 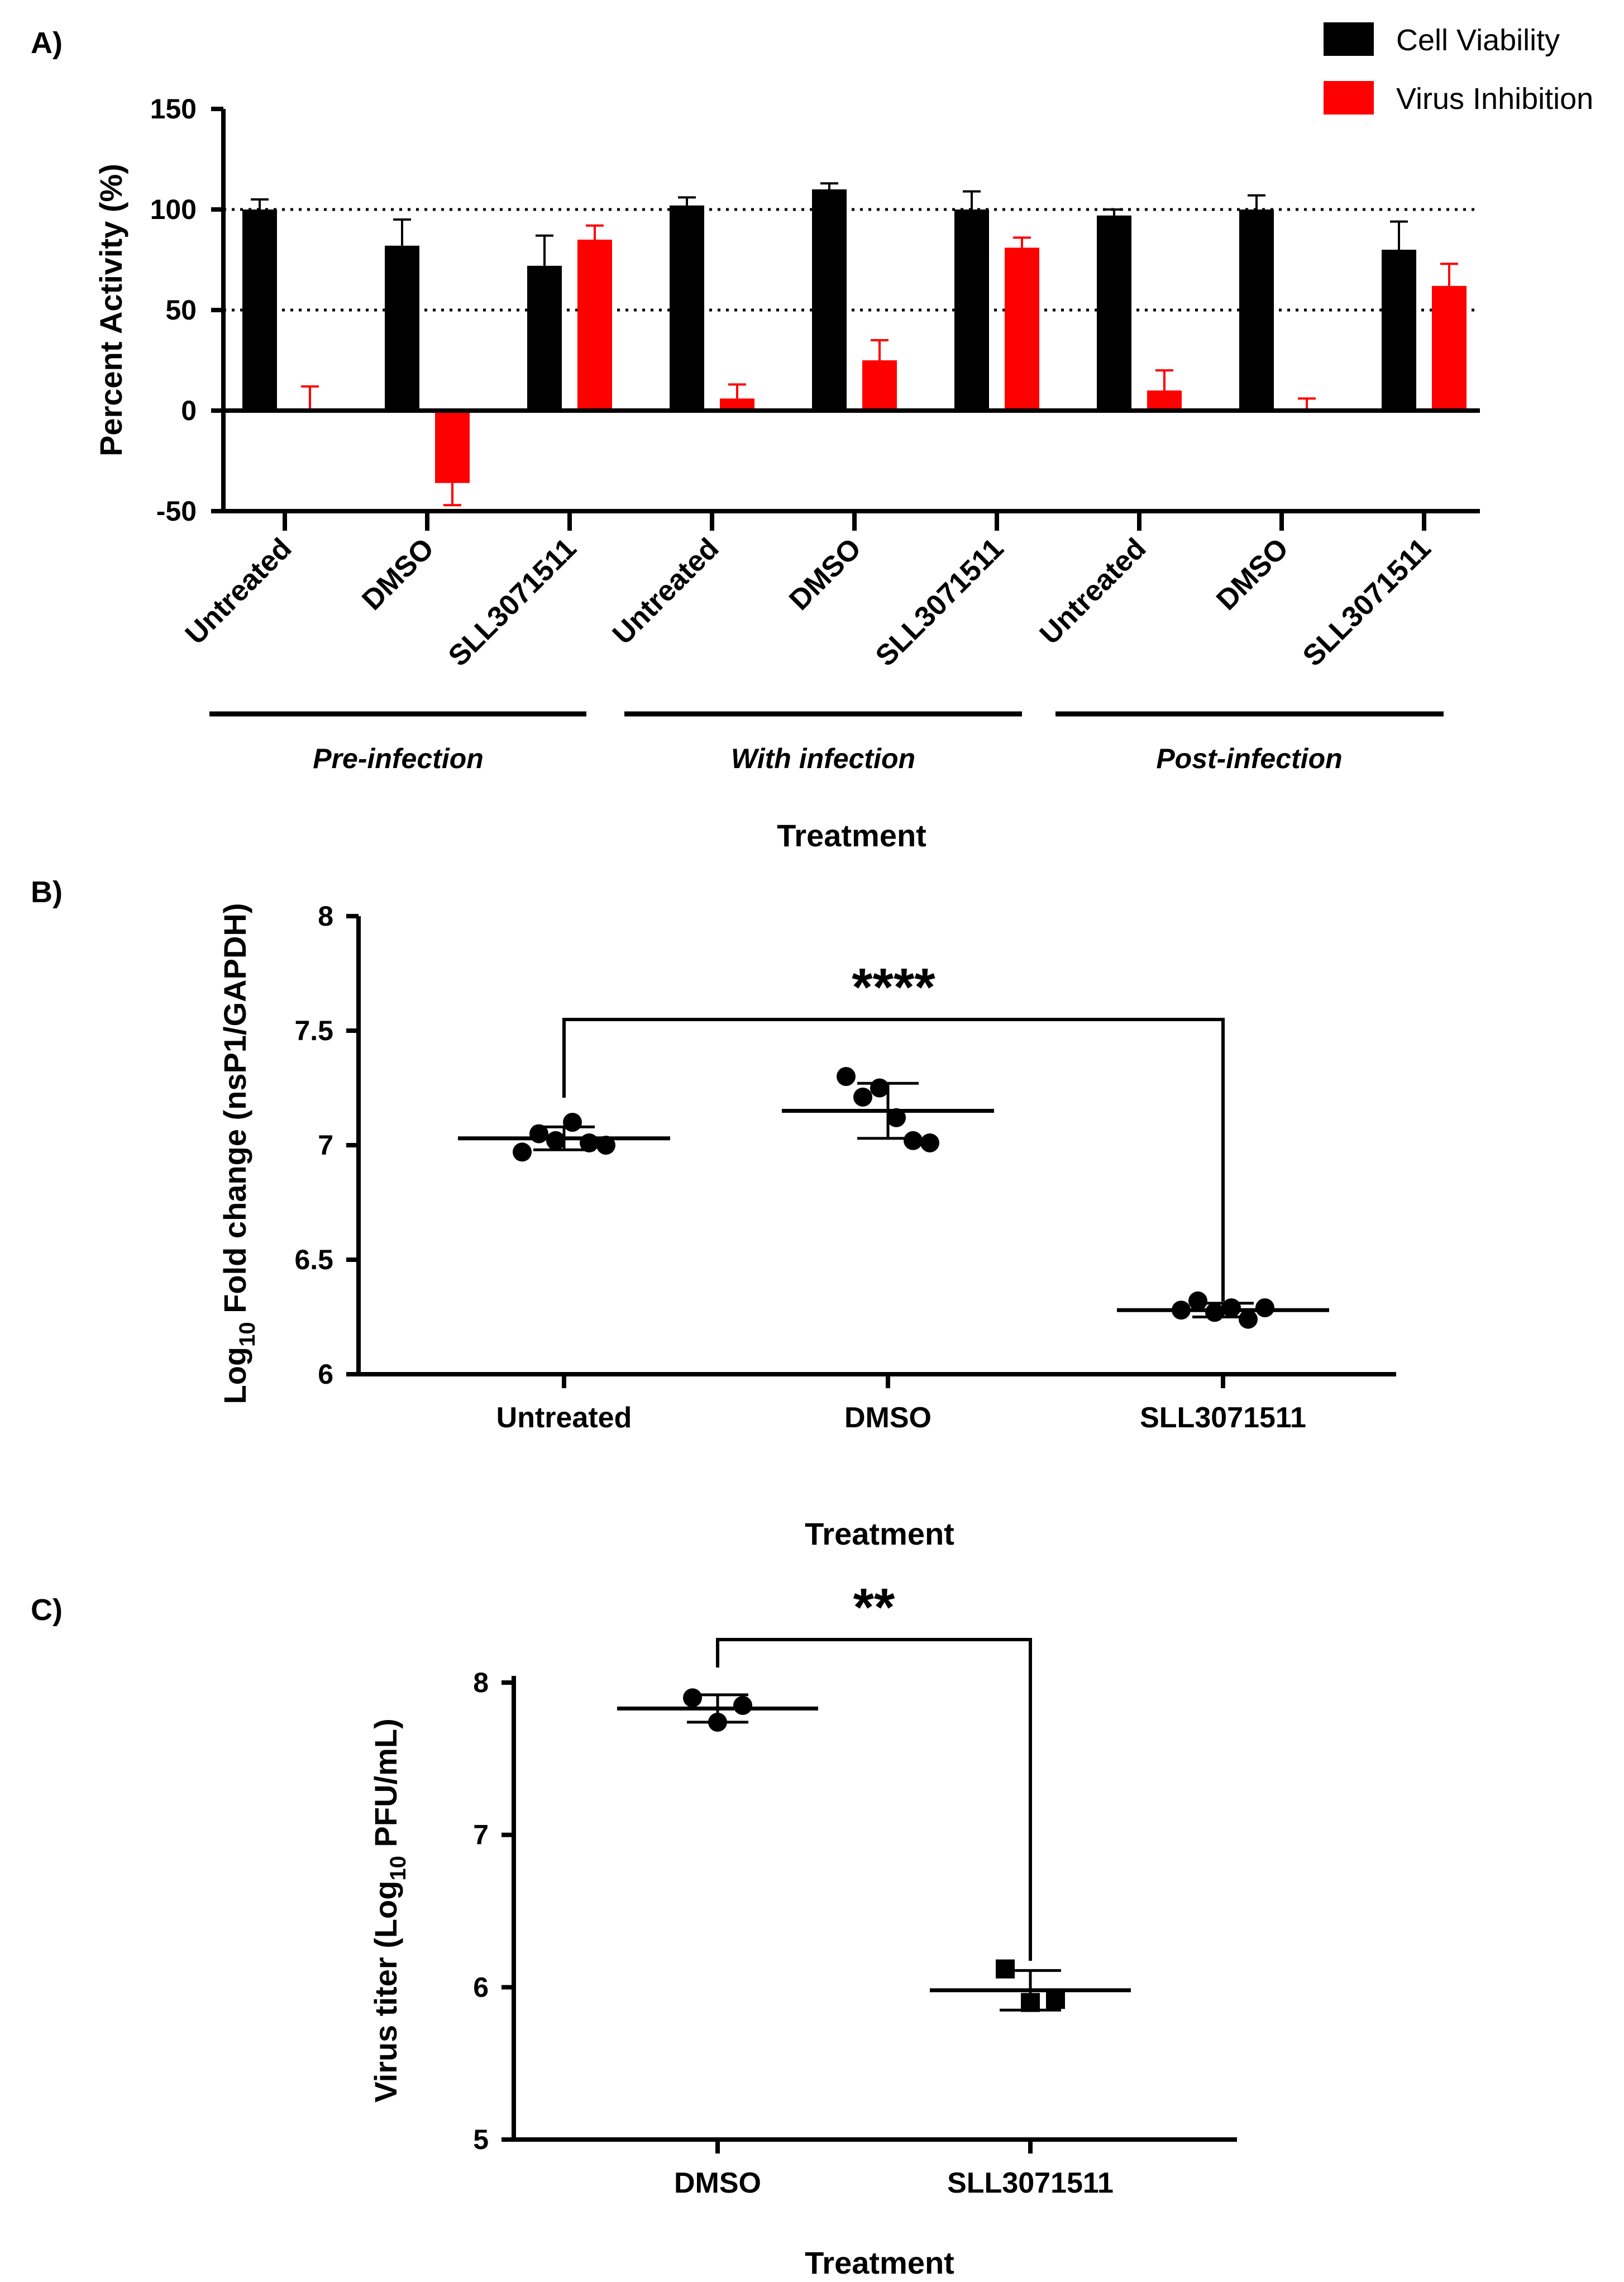 I want to click on y-tick-label: 6.5, so click(x=313, y=1259).